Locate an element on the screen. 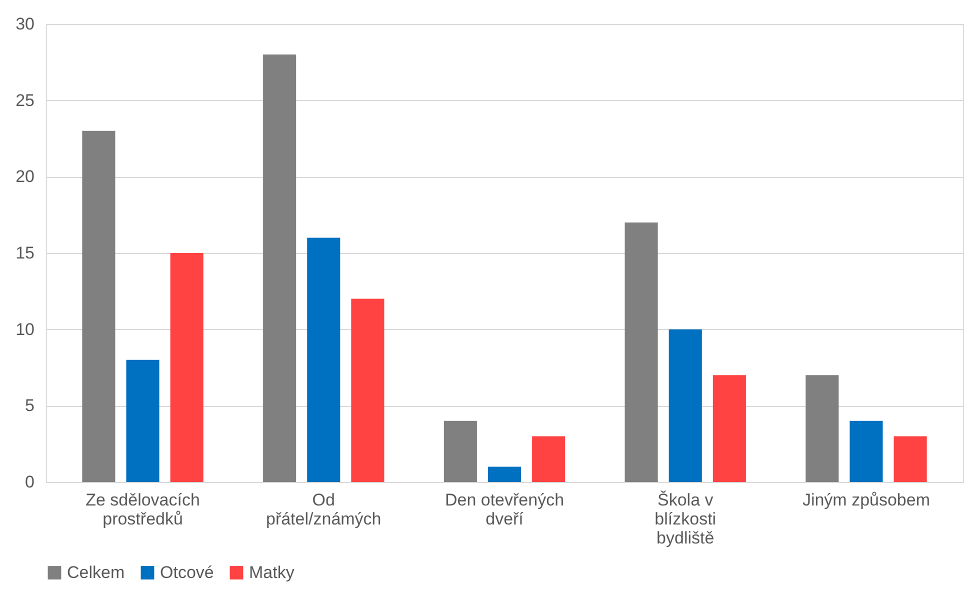  y-tick-label: 30 is located at coordinates (25, 24).